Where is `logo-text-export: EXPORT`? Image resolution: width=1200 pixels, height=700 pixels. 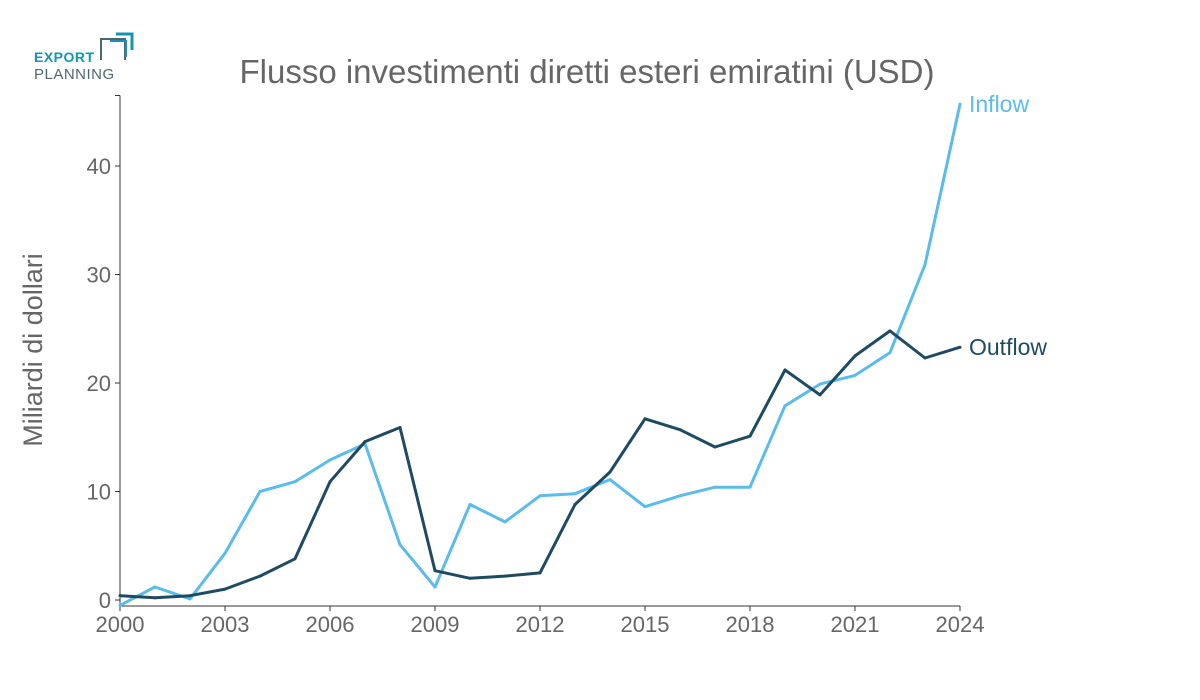
logo-text-export: EXPORT is located at coordinates (64, 57).